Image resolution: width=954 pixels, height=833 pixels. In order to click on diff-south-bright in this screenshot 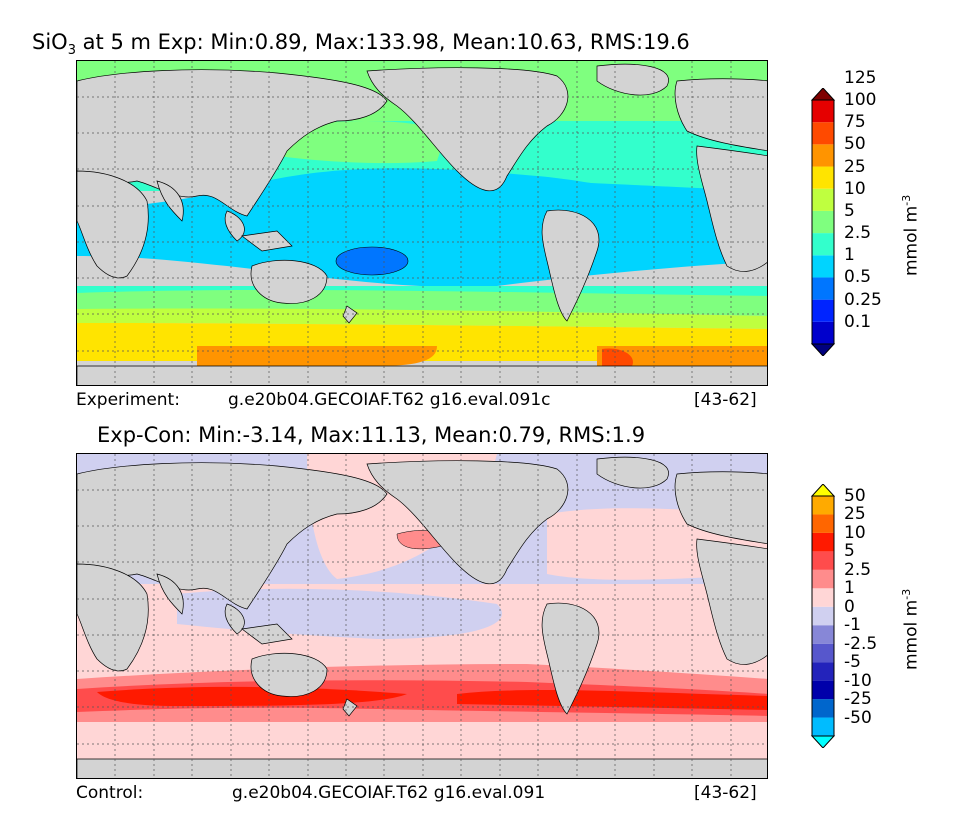, I will do `click(252, 696)`.